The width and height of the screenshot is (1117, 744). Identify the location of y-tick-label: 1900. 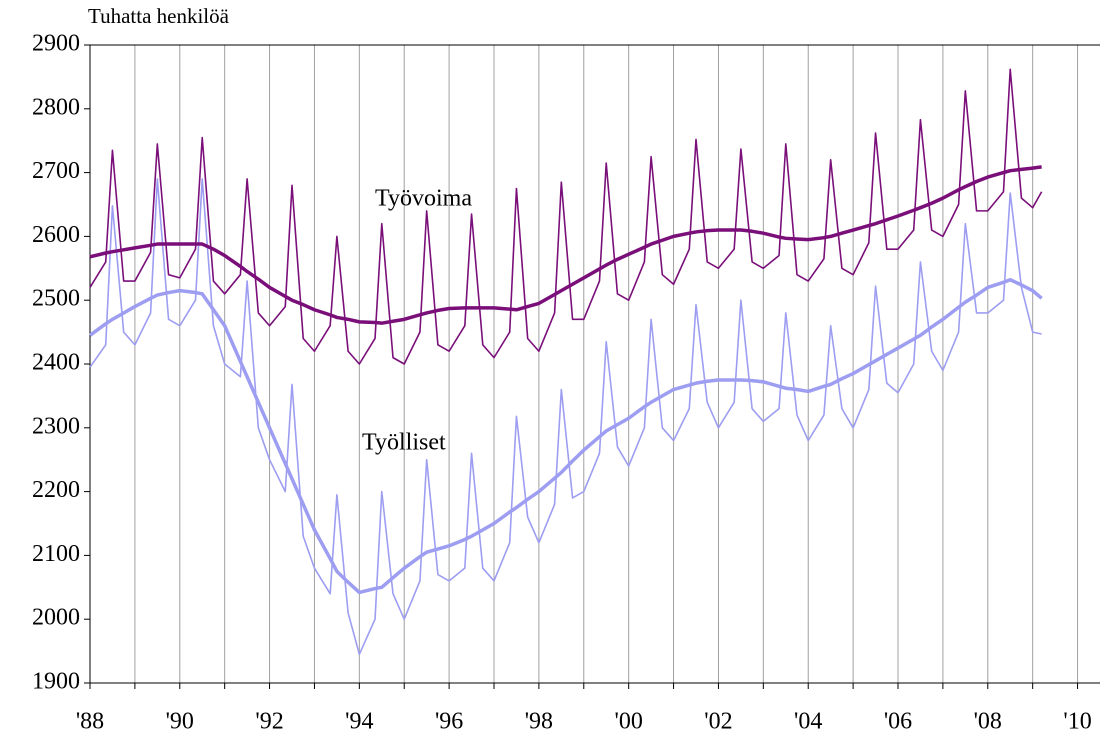
(56, 682).